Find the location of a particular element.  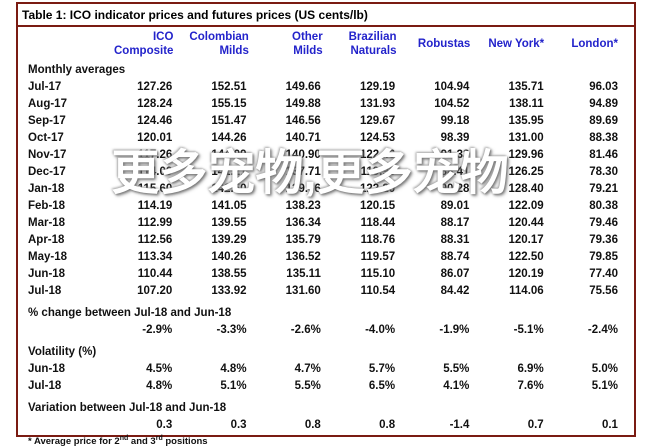

value-cell: 79.46 is located at coordinates (603, 222).